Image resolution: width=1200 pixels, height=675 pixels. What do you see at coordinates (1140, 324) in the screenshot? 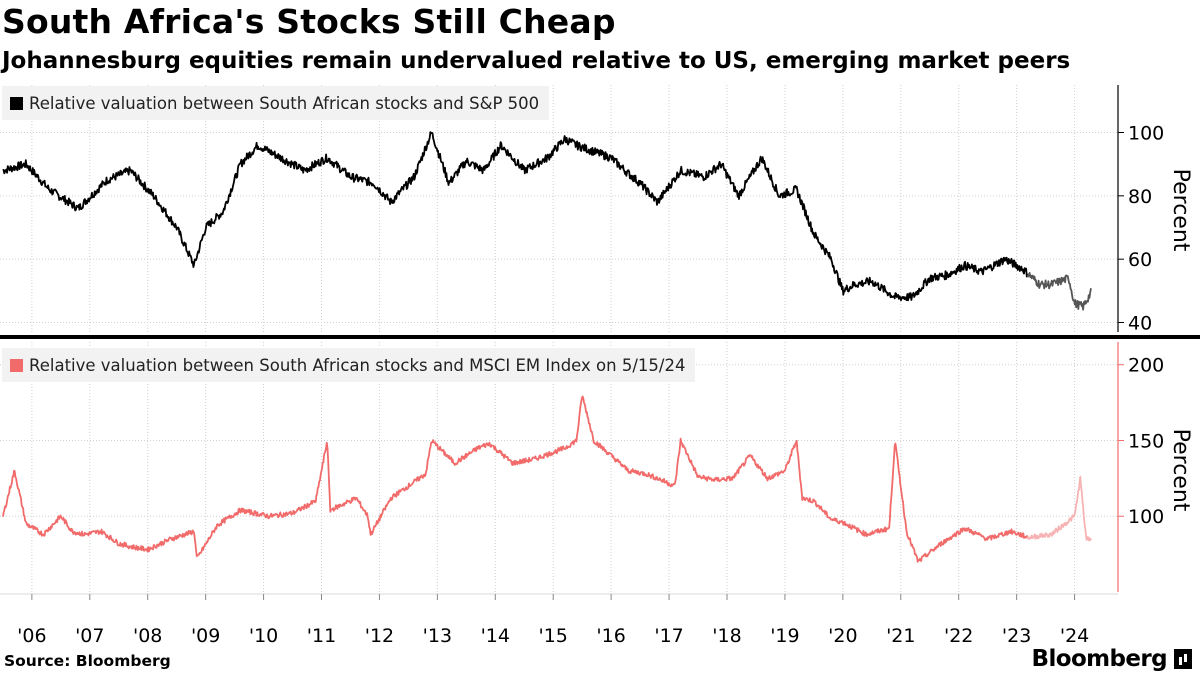
I see `y-tick-label-0-40: 40` at bounding box center [1140, 324].